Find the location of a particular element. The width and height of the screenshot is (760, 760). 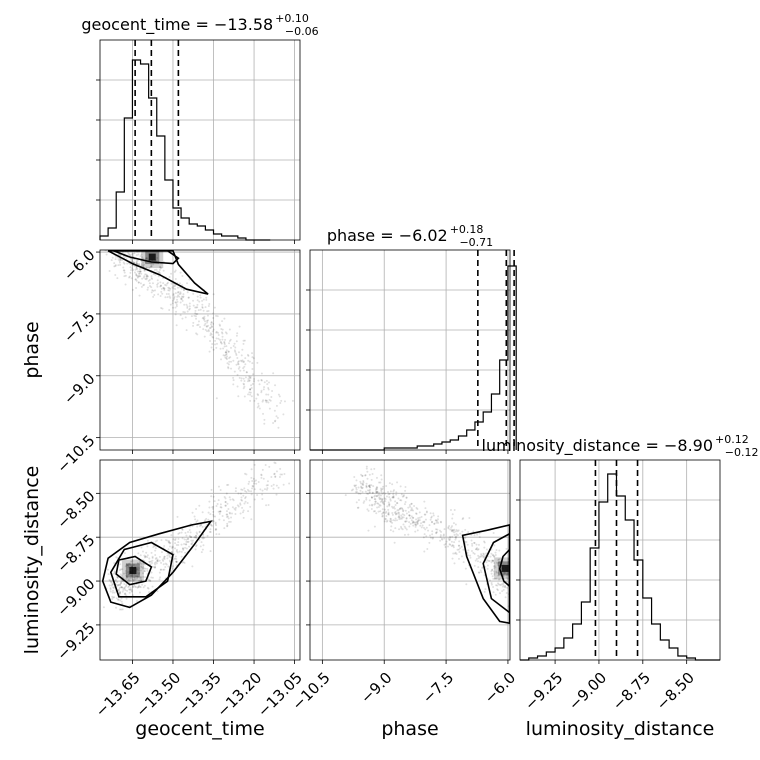

ytick-label-luminosity_distance: −8.50 is located at coordinates (75, 509).